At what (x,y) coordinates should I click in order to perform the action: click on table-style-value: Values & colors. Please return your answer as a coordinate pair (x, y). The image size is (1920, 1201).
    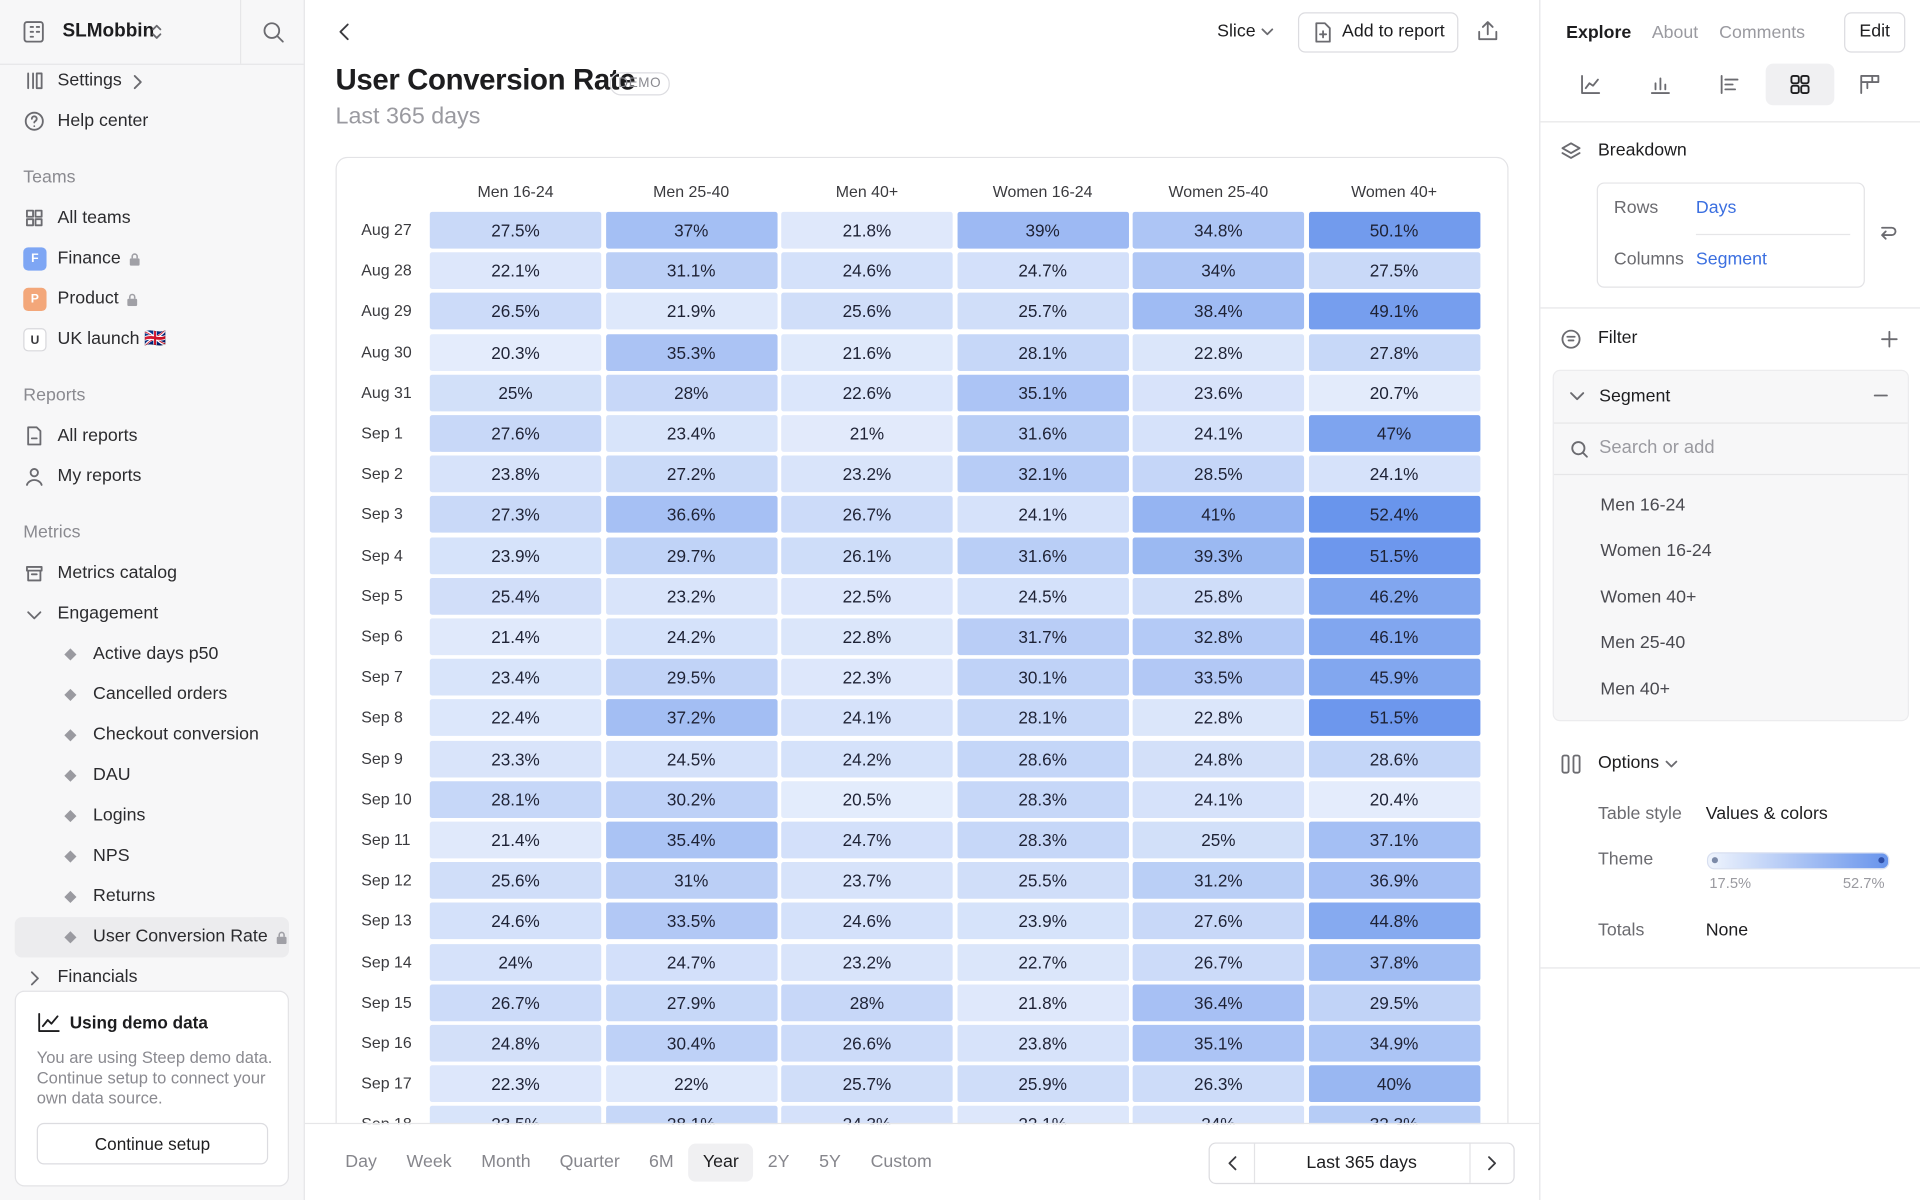
    Looking at the image, I should click on (1766, 814).